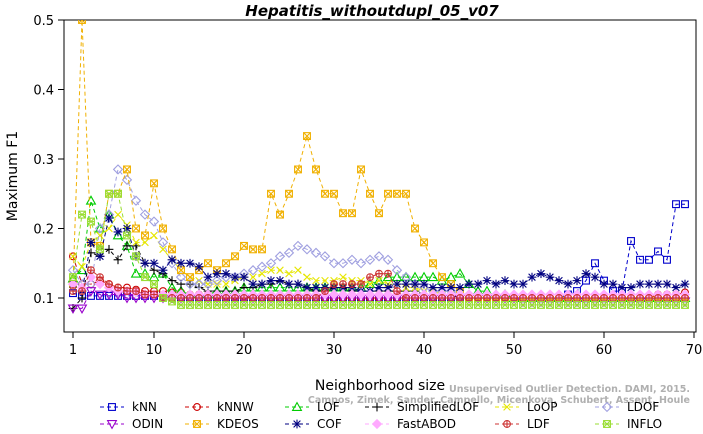 The height and width of the screenshot is (434, 703). Describe the element at coordinates (219, 407) in the screenshot. I see `legend-item-knnw: kNNW` at that location.